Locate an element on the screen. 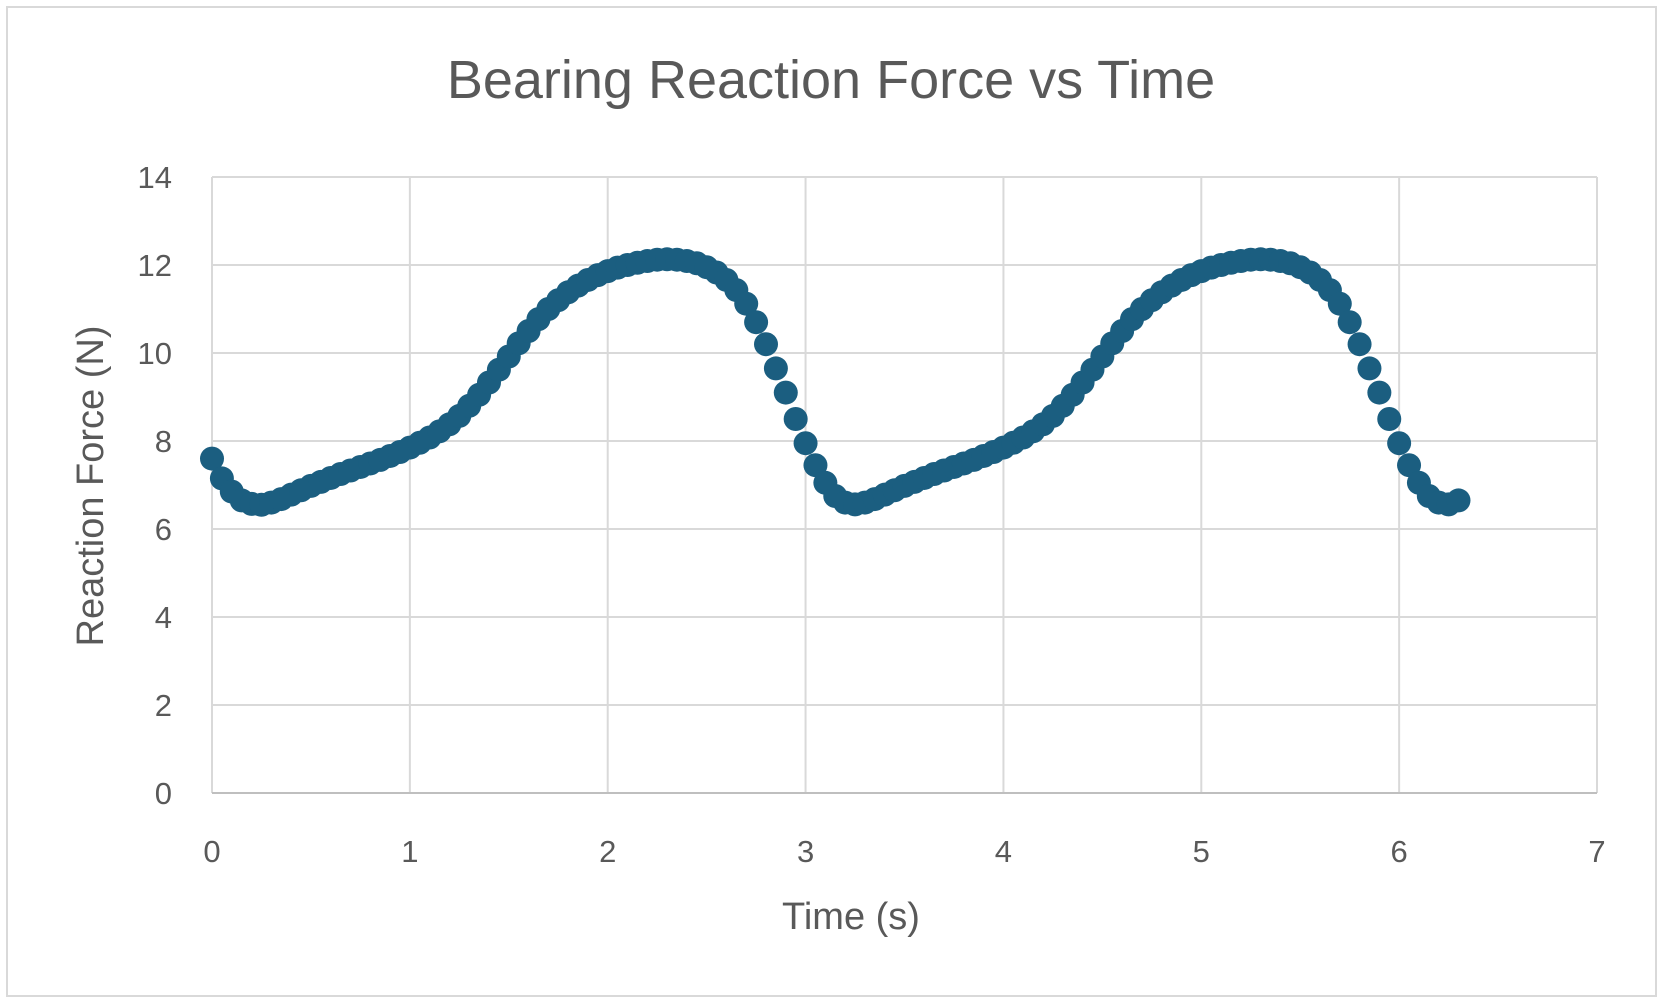 The image size is (1663, 1003). y-tick-label: 8 is located at coordinates (163, 441).